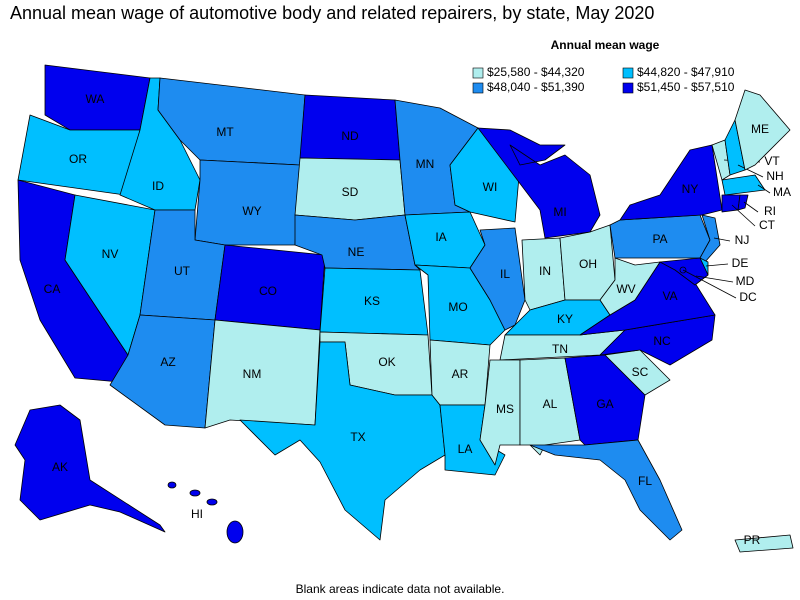 This screenshot has width=800, height=600. Describe the element at coordinates (268, 291) in the screenshot. I see `state-label: CO` at that location.